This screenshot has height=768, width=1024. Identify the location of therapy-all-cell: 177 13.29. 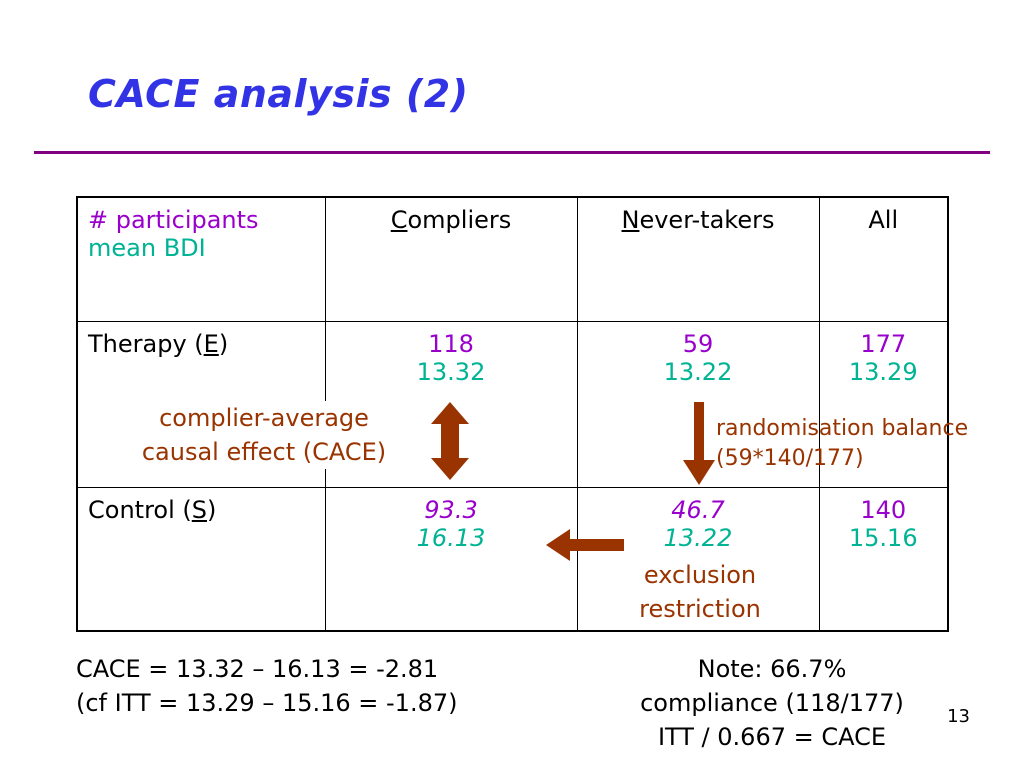
(883, 404).